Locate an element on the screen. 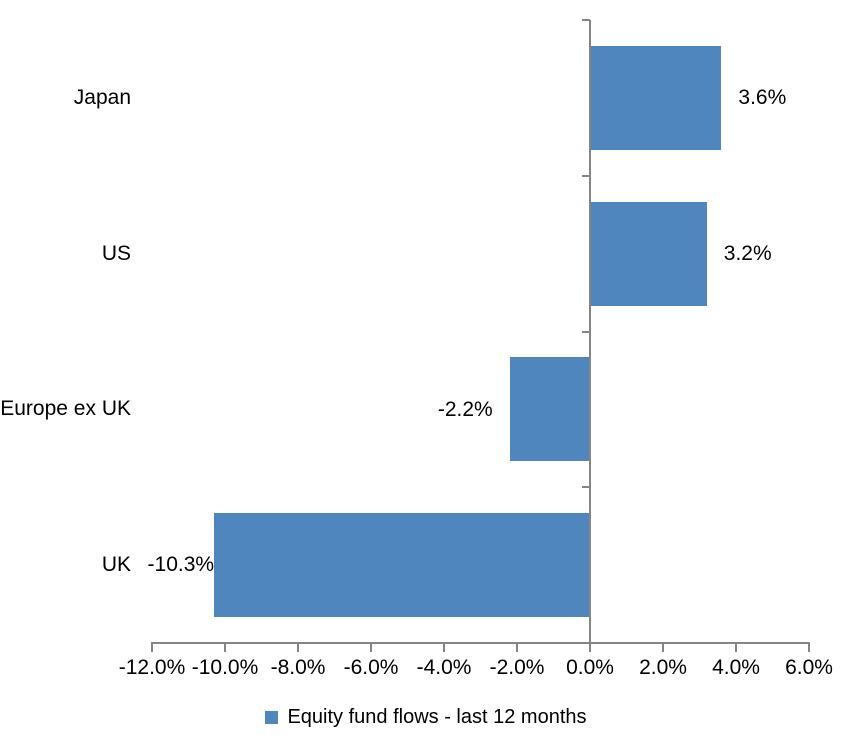 This screenshot has height=747, width=852. y-axis-line is located at coordinates (590, 336).